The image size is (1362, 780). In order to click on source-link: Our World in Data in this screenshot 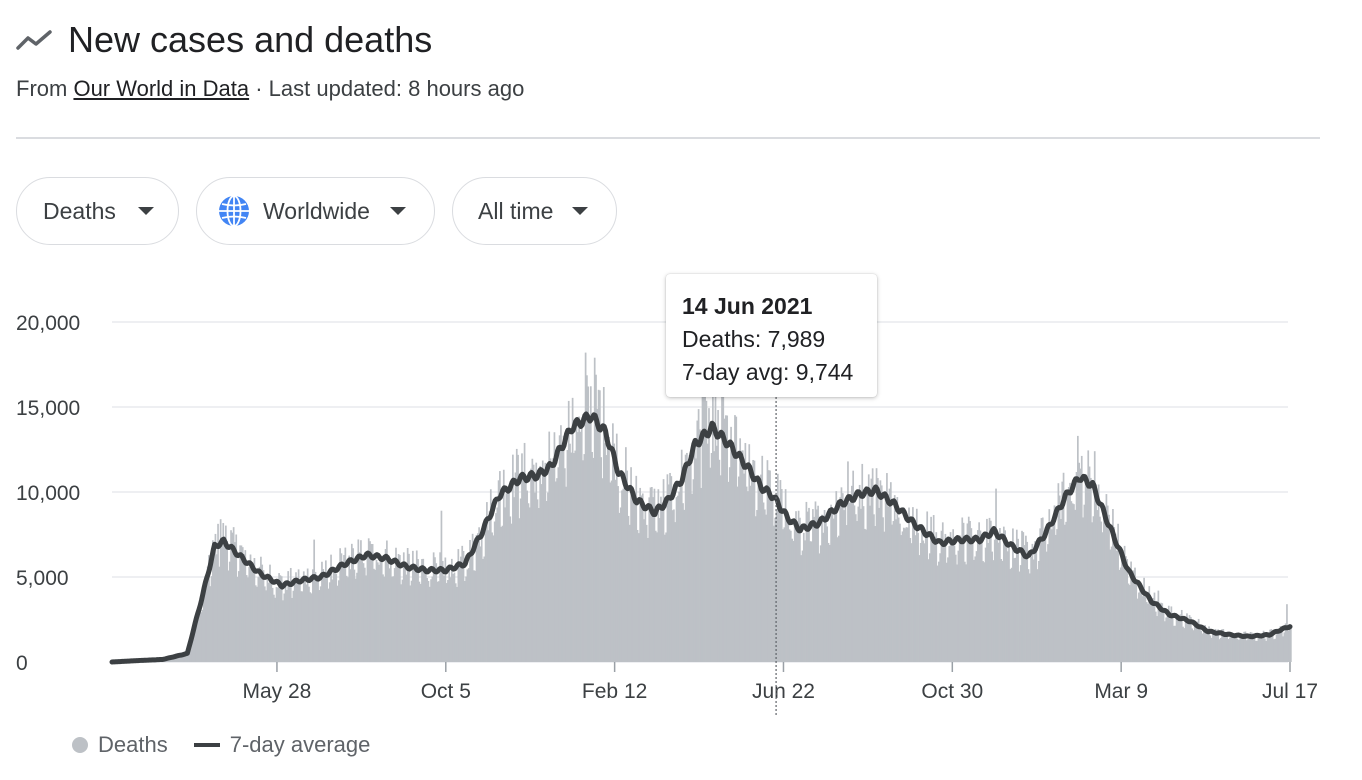, I will do `click(161, 88)`.